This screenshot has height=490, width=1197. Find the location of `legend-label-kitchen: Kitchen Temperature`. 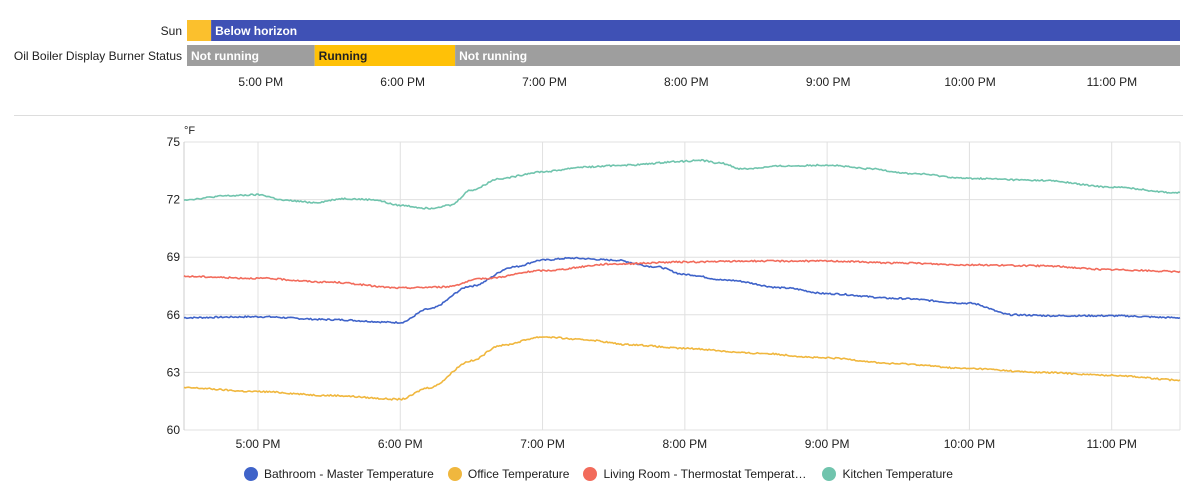

legend-label-kitchen: Kitchen Temperature is located at coordinates (897, 474).